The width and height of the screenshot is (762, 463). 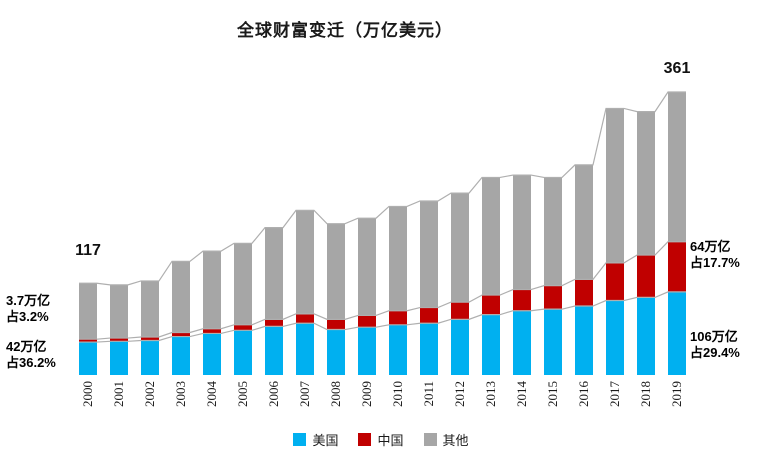 What do you see at coordinates (615, 185) in the screenshot?
I see `bar-2017-others` at bounding box center [615, 185].